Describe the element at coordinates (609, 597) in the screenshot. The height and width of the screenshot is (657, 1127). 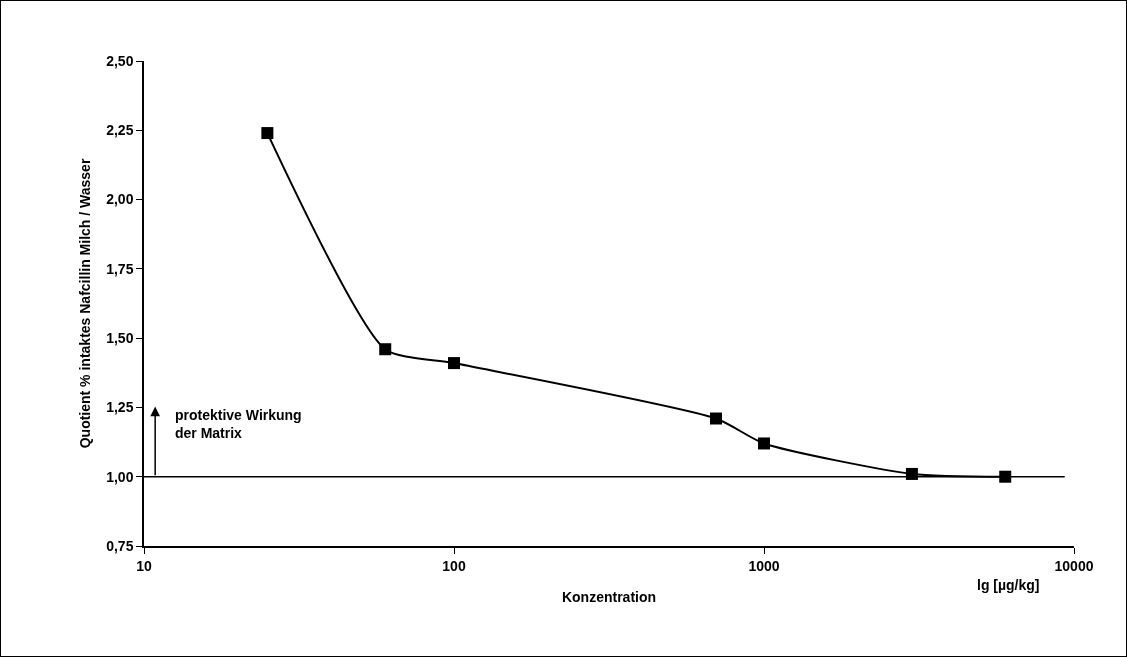
I see `x-axis-title: Konzentration` at that location.